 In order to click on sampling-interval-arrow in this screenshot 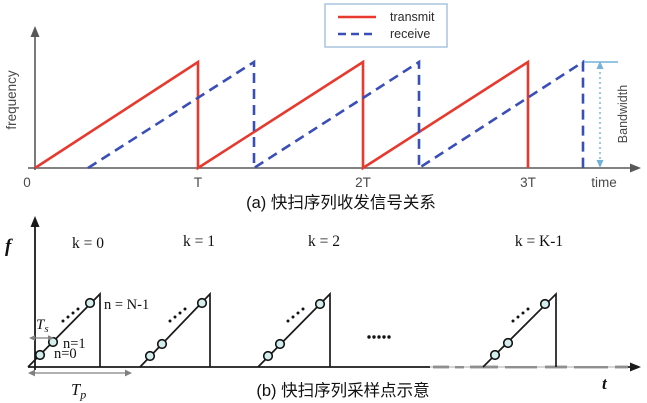, I will do `click(41, 338)`.